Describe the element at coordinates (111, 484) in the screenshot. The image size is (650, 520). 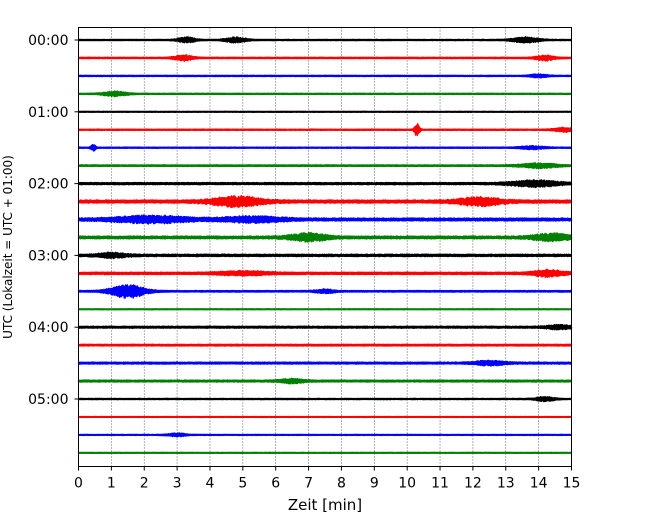
I see `x-tick-label: 1` at that location.